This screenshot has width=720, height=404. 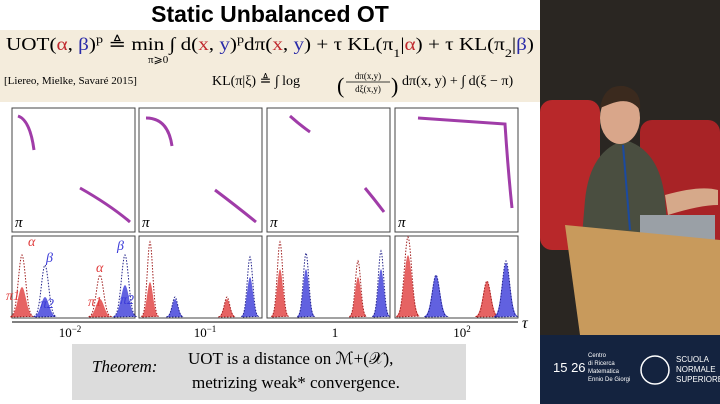 What do you see at coordinates (620, 97) in the screenshot?
I see `hair` at bounding box center [620, 97].